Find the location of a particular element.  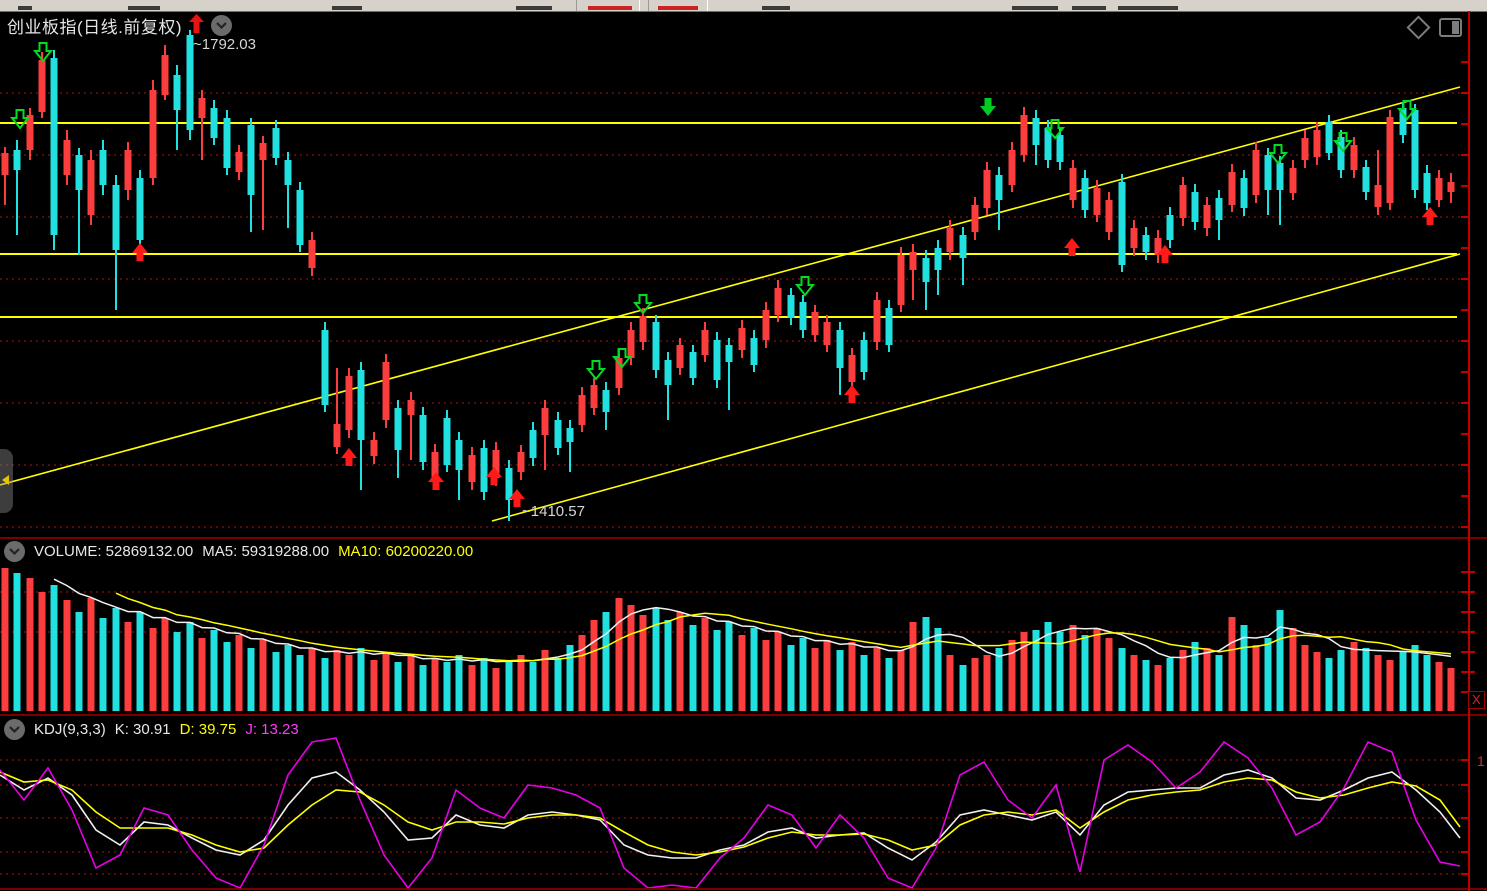

kdj-axis-label-clipped: 1 is located at coordinates (1481, 761).